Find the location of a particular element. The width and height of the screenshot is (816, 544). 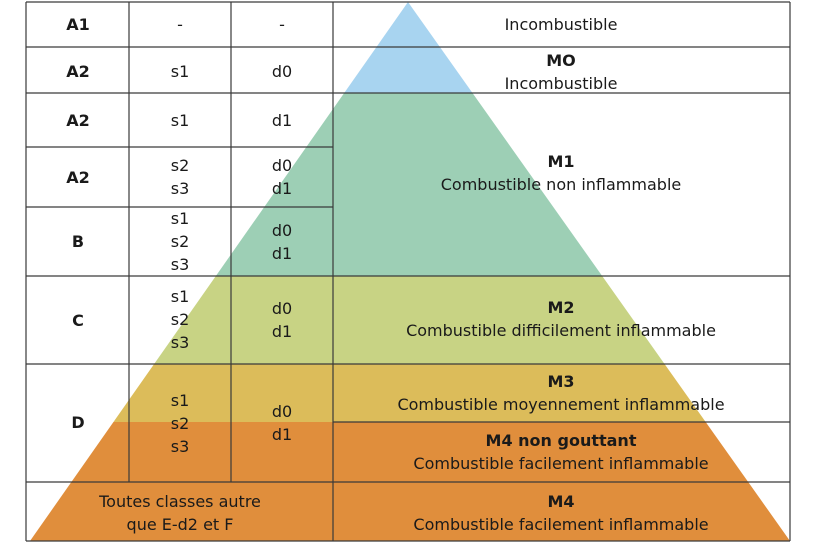

french-class-code: M1 is located at coordinates (560, 161).